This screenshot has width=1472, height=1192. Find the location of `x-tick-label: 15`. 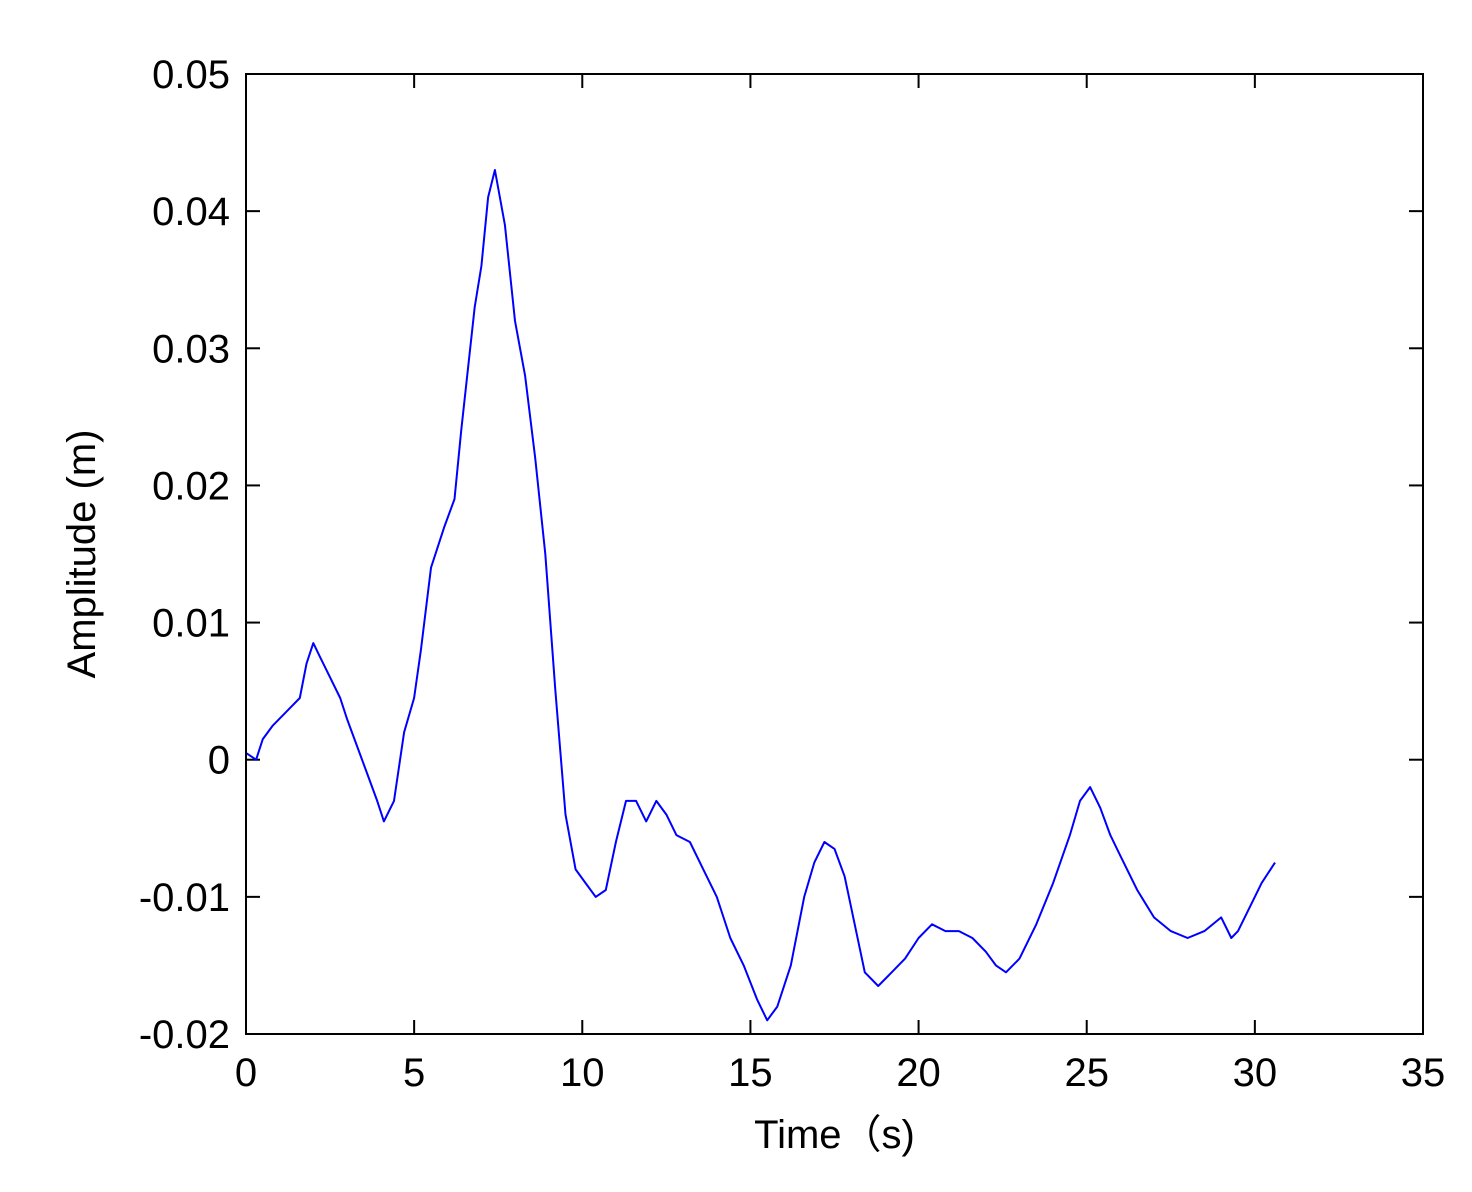

x-tick-label: 15 is located at coordinates (750, 1073).